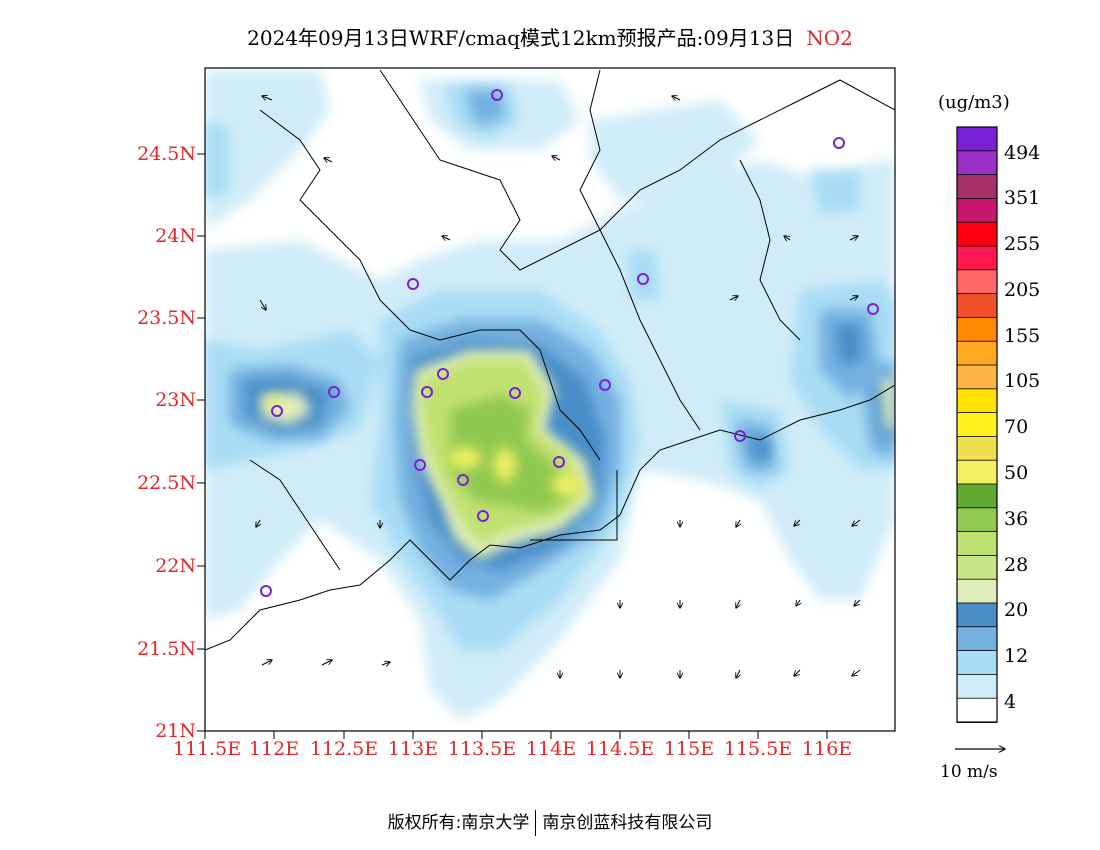  I want to click on lat-label-21-5: 21.5N, so click(166, 649).